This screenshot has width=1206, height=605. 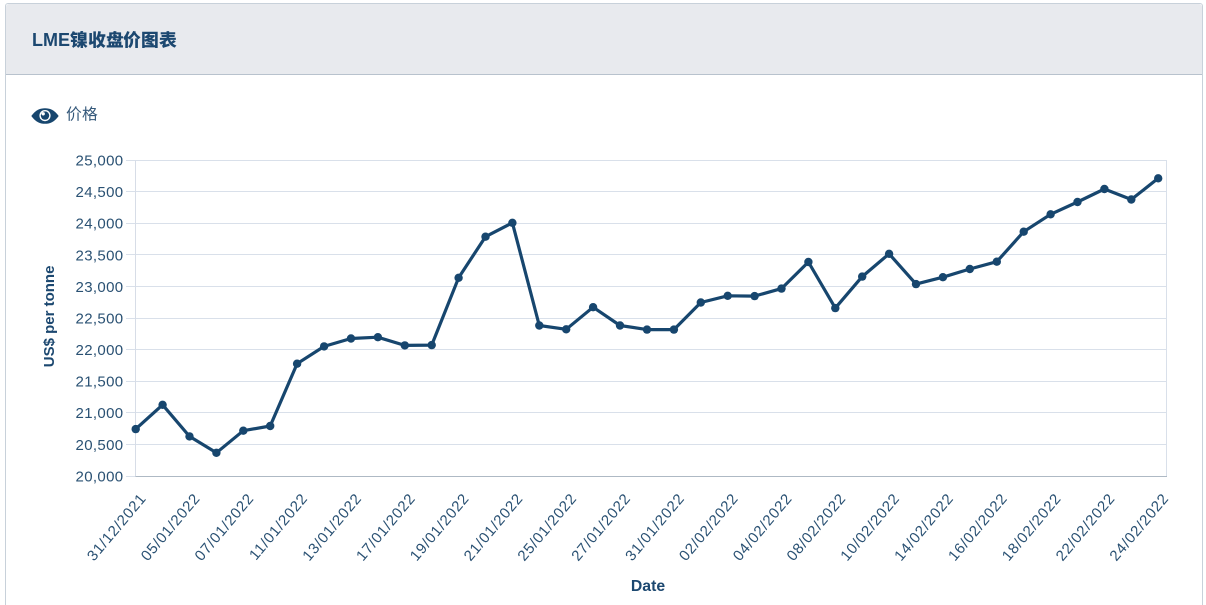 I want to click on svg-text: 22,000, so click(x=100, y=350).